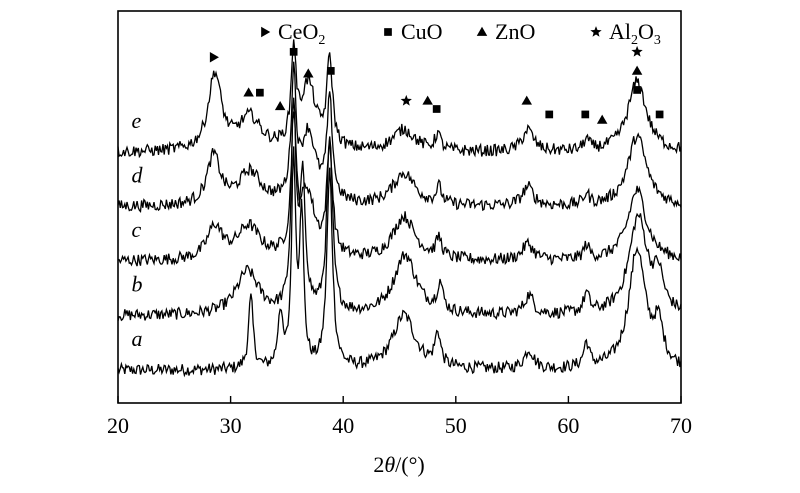 The width and height of the screenshot is (800, 493). Describe the element at coordinates (214, 57) in the screenshot. I see `triangle-right-peak-marker` at that location.